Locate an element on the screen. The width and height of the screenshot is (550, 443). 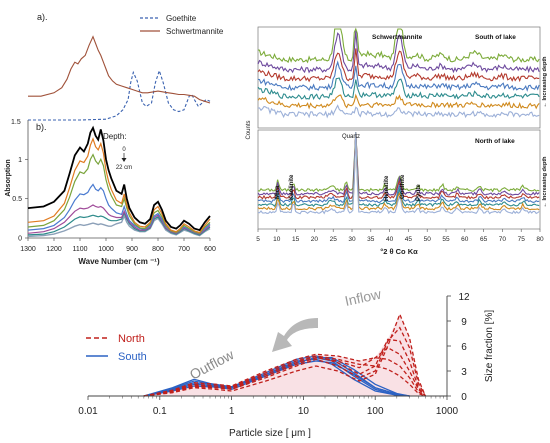
depth-top-value: 0 is located at coordinates (124, 150).